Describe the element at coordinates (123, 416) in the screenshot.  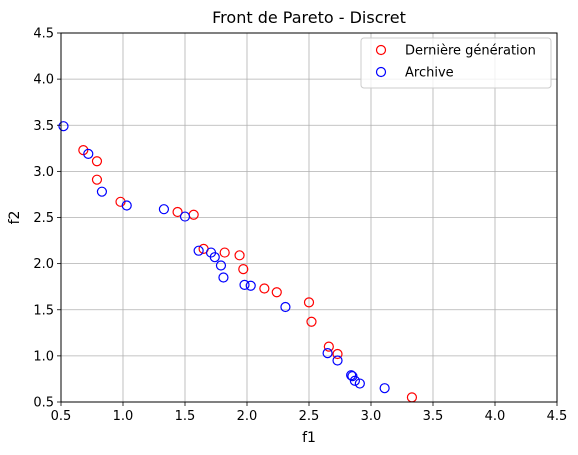
I see `x-tick-label: 1.0` at that location.